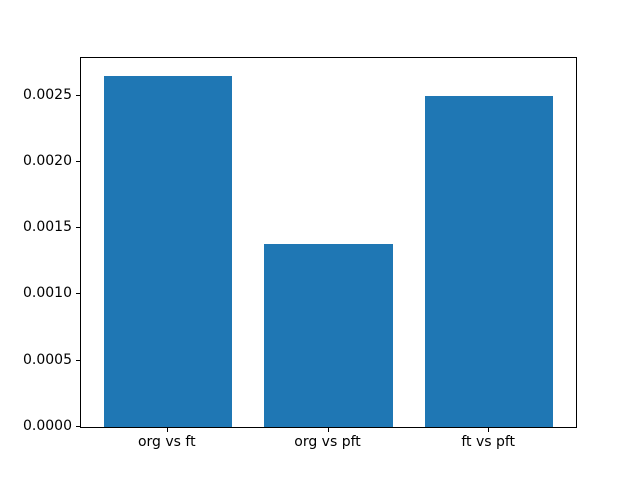 The width and height of the screenshot is (640, 480). I want to click on bar-ft-vs-pft, so click(489, 261).